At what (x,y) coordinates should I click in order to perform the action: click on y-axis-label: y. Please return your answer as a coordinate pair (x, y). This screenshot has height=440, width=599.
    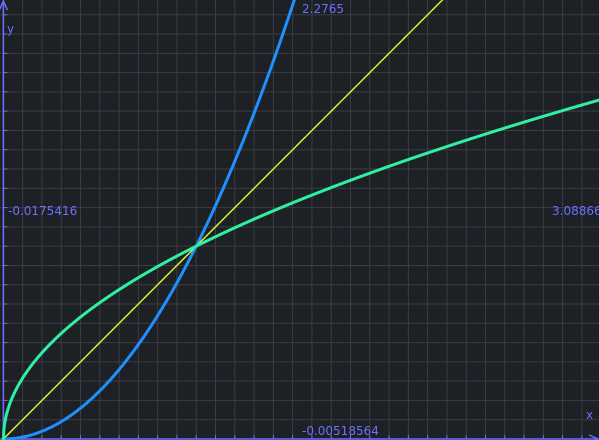
    Looking at the image, I should click on (10, 29).